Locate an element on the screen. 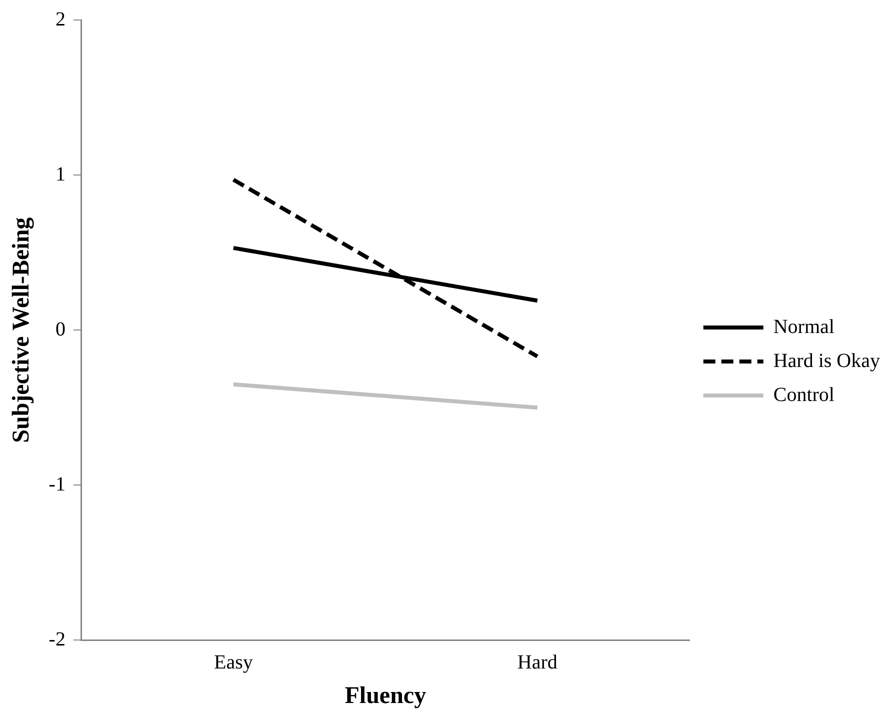 This screenshot has height=719, width=894. y-tick-label: 0 is located at coordinates (60, 329).